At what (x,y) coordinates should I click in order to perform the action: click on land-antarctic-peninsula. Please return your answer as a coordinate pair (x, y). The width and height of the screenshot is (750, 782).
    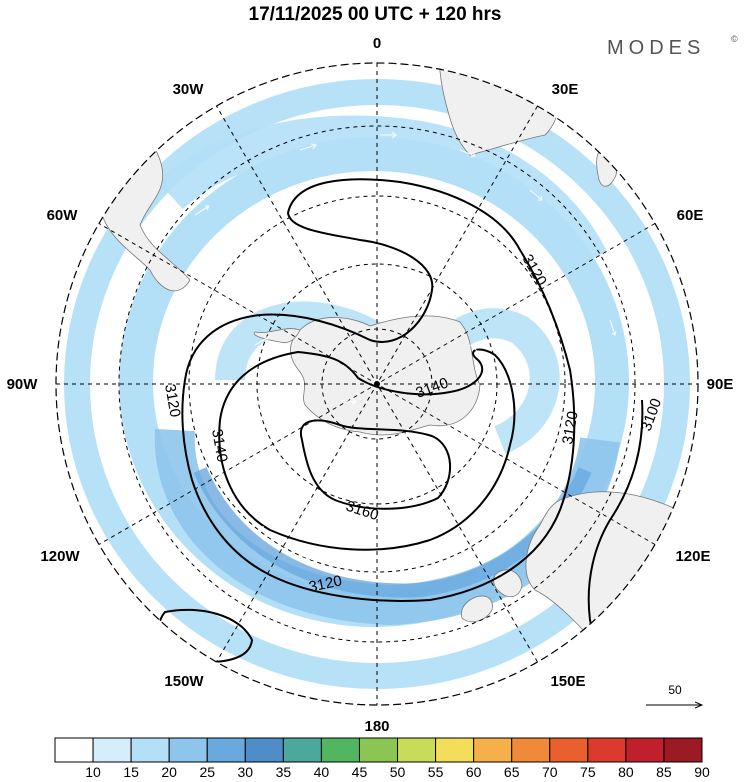
    Looking at the image, I should click on (277, 336).